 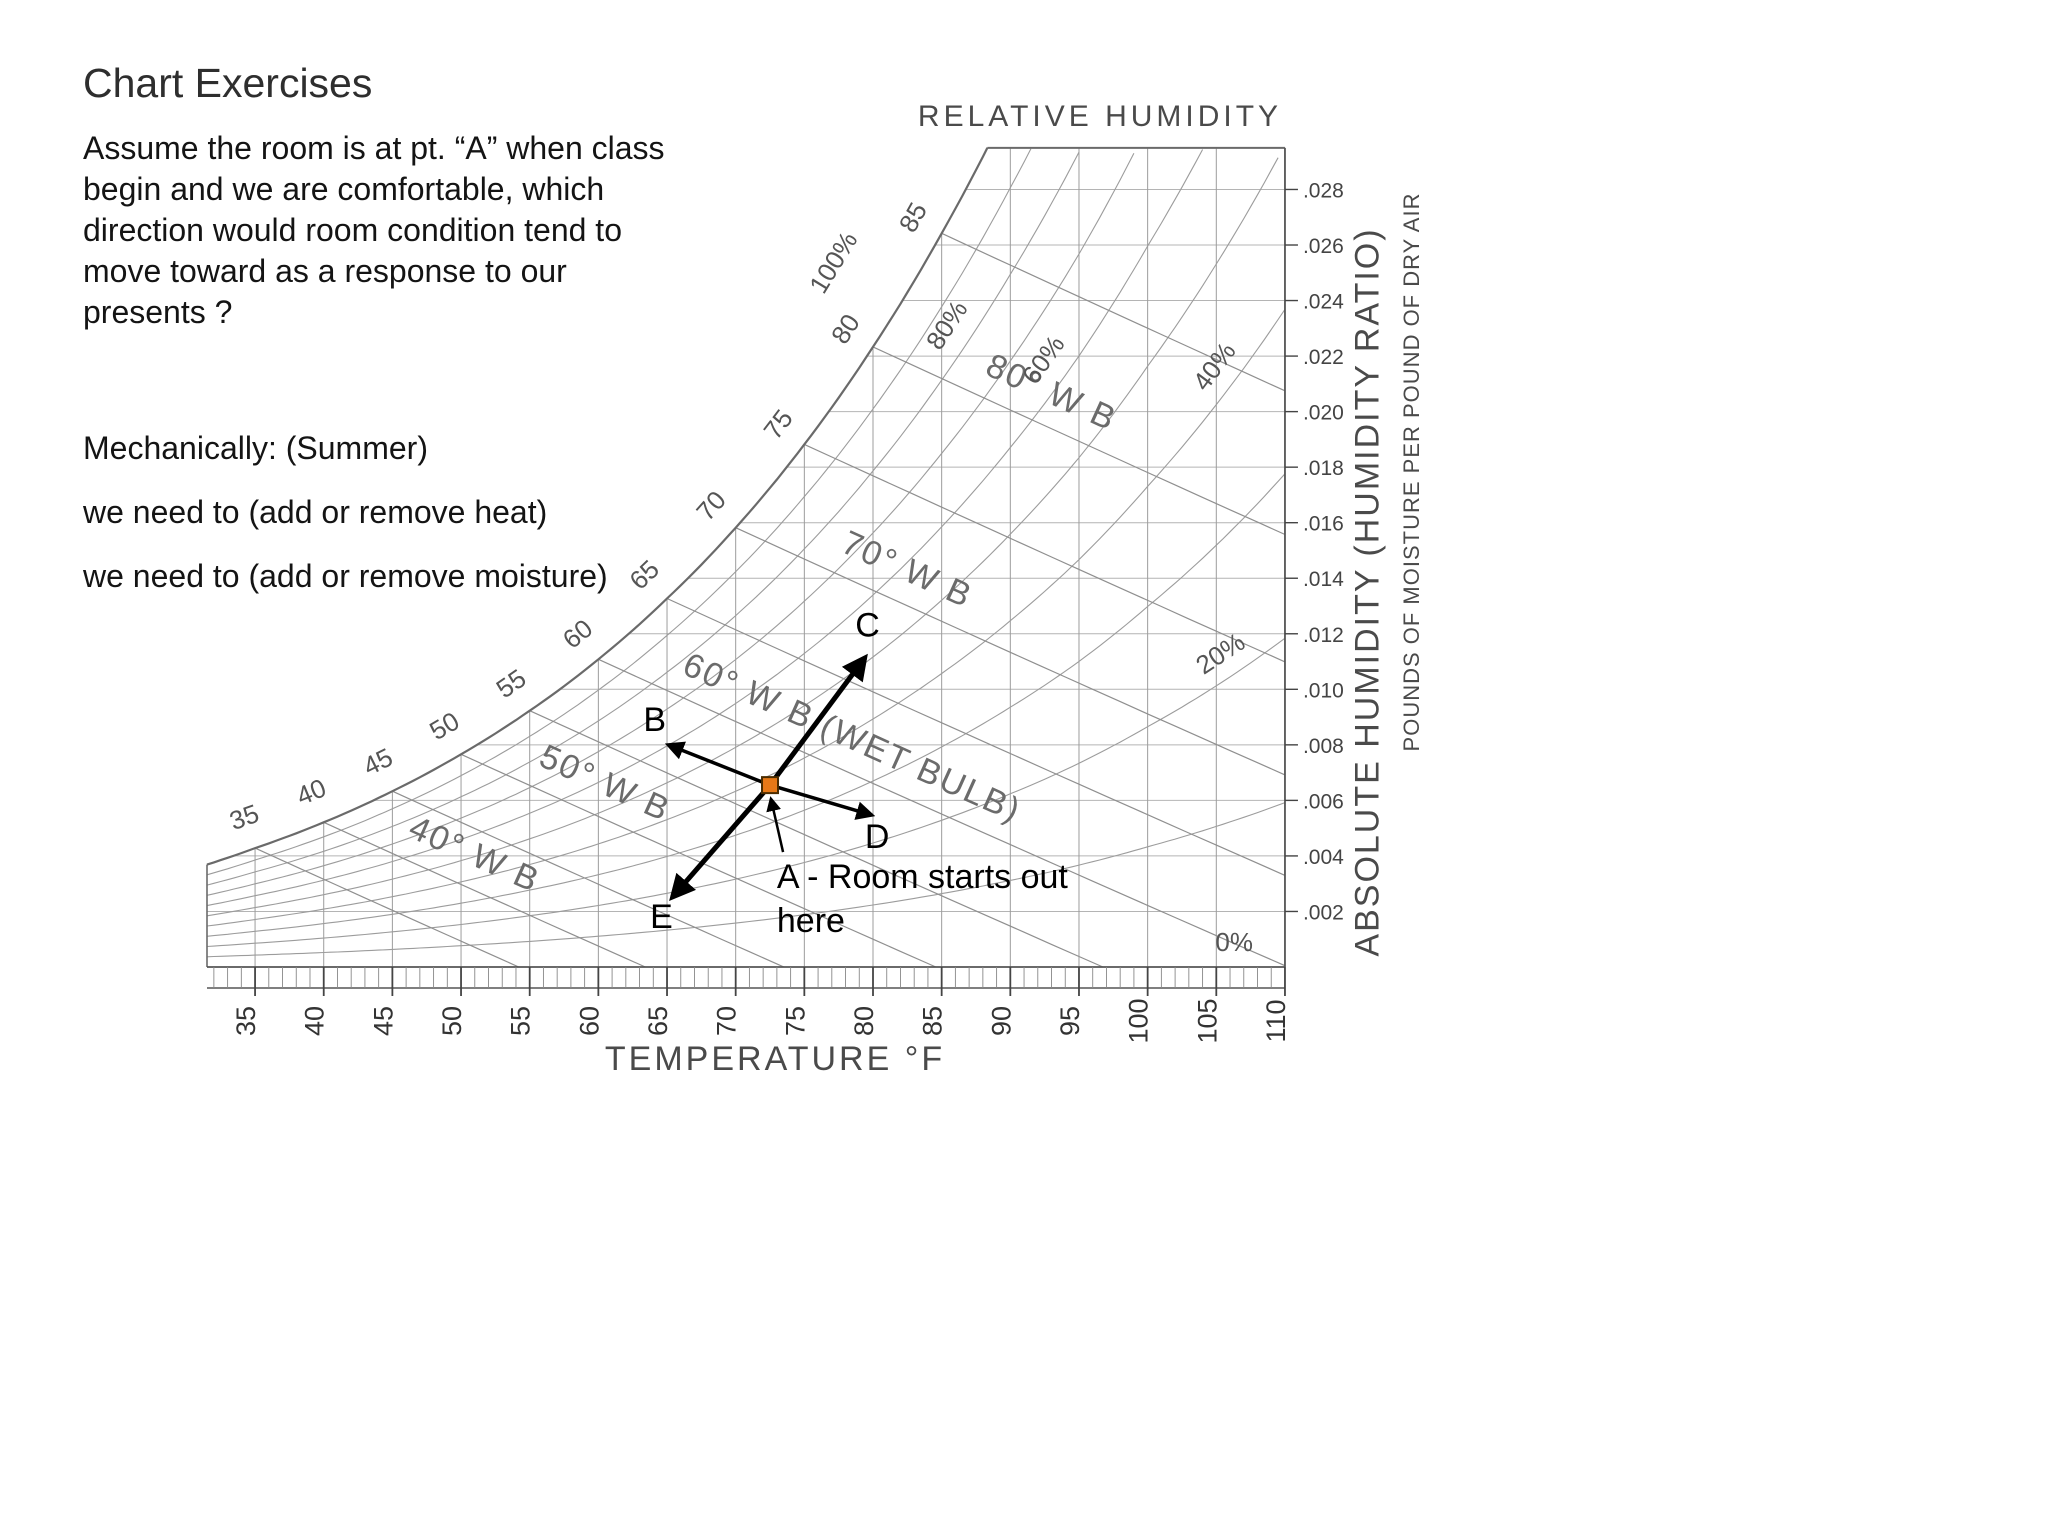 I want to click on y-tick-label: .028, so click(x=1323, y=190).